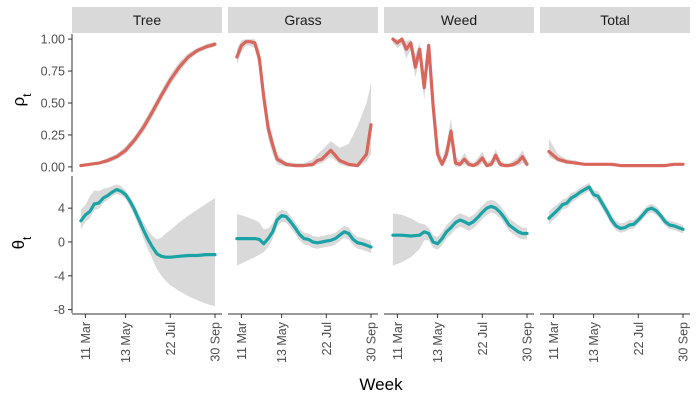  I want to click on y-tick-label: 1.00, so click(53, 40).